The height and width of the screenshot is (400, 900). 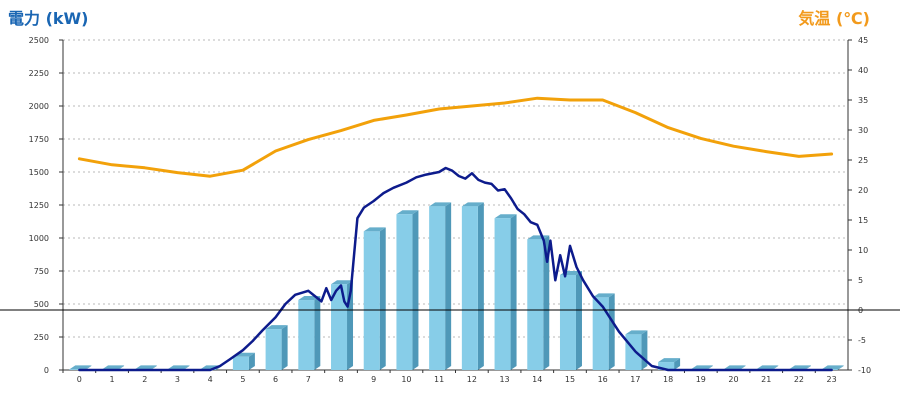 I want to click on left-tick-label: 2000, so click(x=39, y=106).